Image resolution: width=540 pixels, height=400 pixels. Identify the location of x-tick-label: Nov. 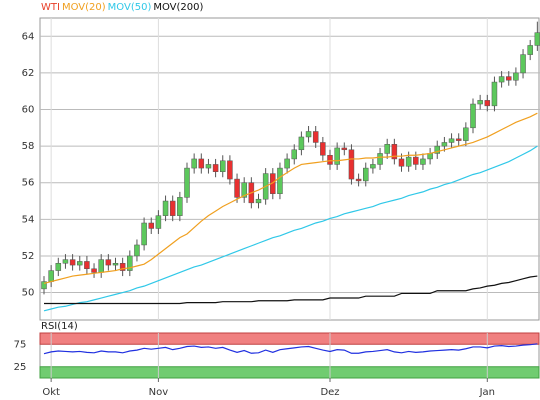
(159, 392).